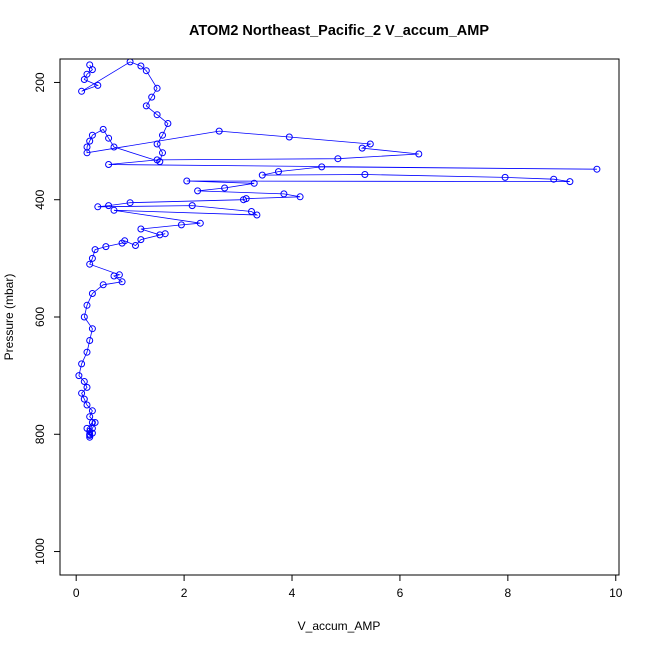  I want to click on x-tick-label: 6, so click(400, 593).